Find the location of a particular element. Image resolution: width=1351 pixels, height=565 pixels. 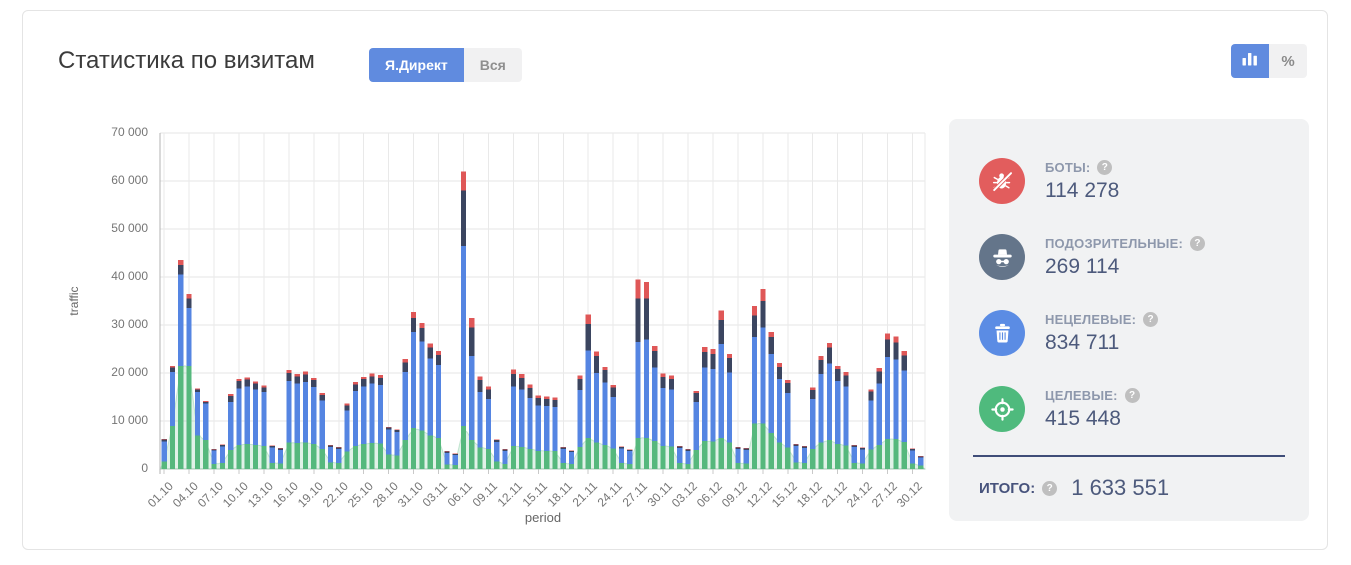

percent-view-button: % is located at coordinates (1288, 61).